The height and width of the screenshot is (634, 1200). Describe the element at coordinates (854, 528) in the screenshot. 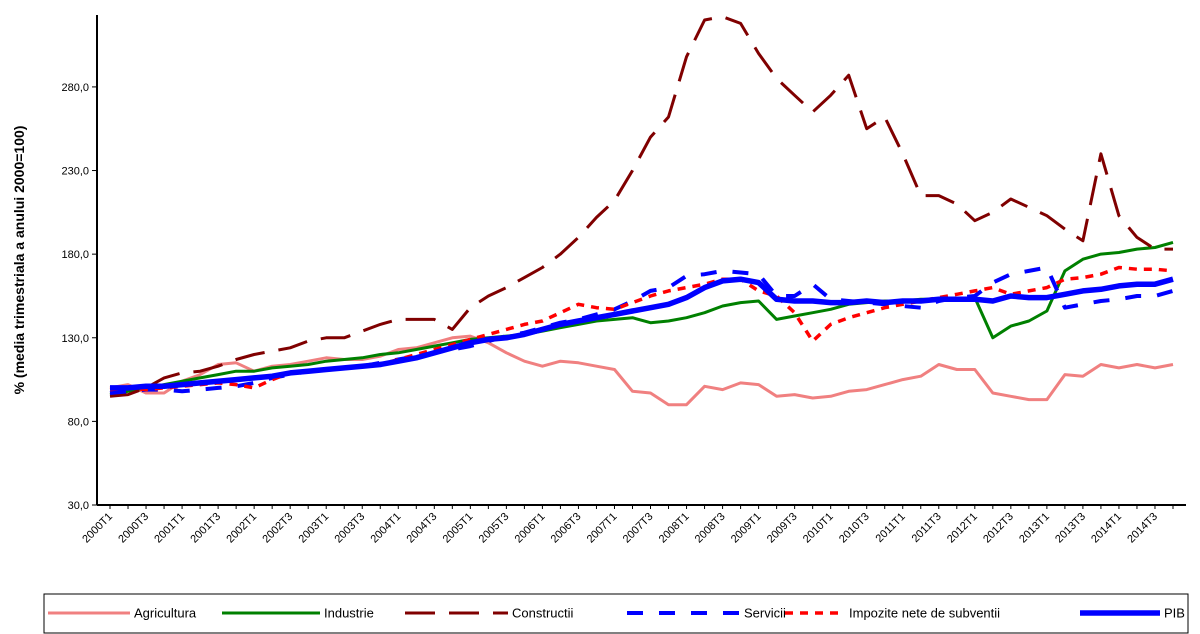

I see `x-tick-label: 2010T3` at that location.